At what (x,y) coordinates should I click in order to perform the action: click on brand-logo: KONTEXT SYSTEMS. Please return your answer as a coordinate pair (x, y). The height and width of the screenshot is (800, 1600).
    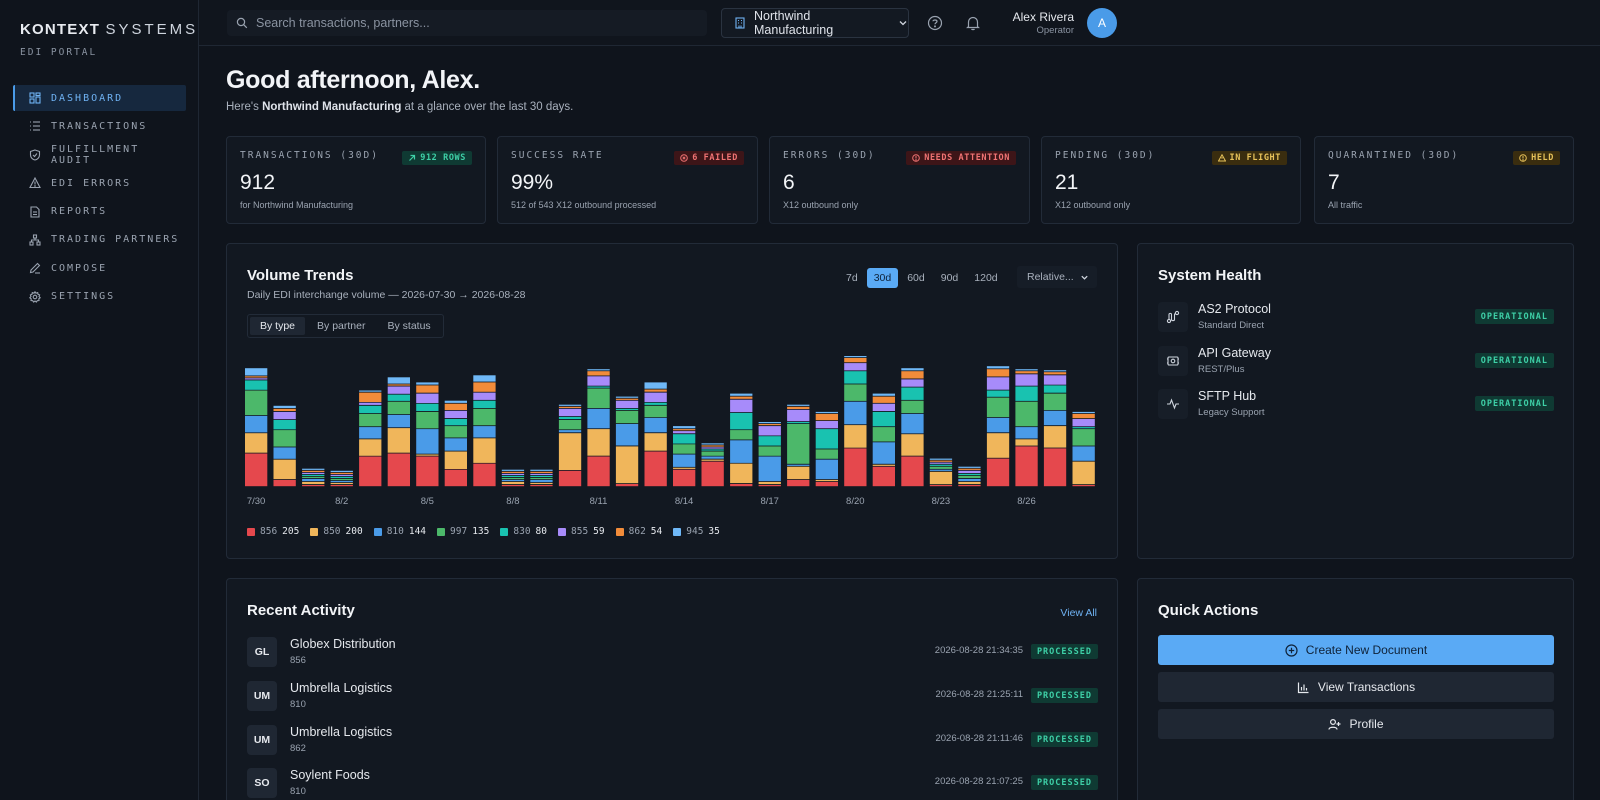
    Looking at the image, I should click on (109, 29).